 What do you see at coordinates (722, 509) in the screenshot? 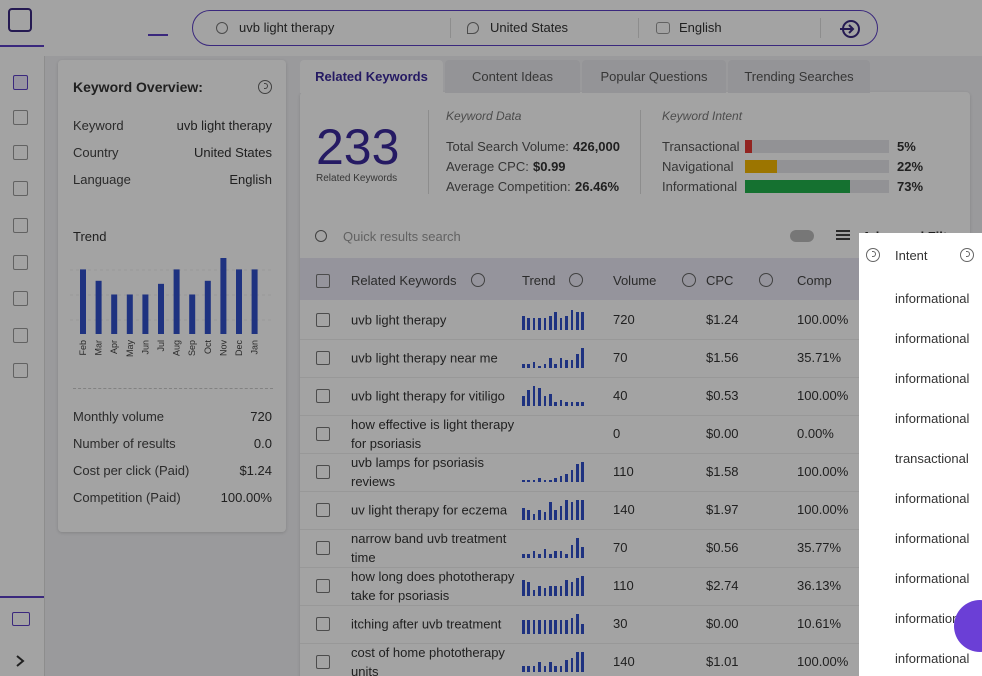
I see `cpc: $1.97` at bounding box center [722, 509].